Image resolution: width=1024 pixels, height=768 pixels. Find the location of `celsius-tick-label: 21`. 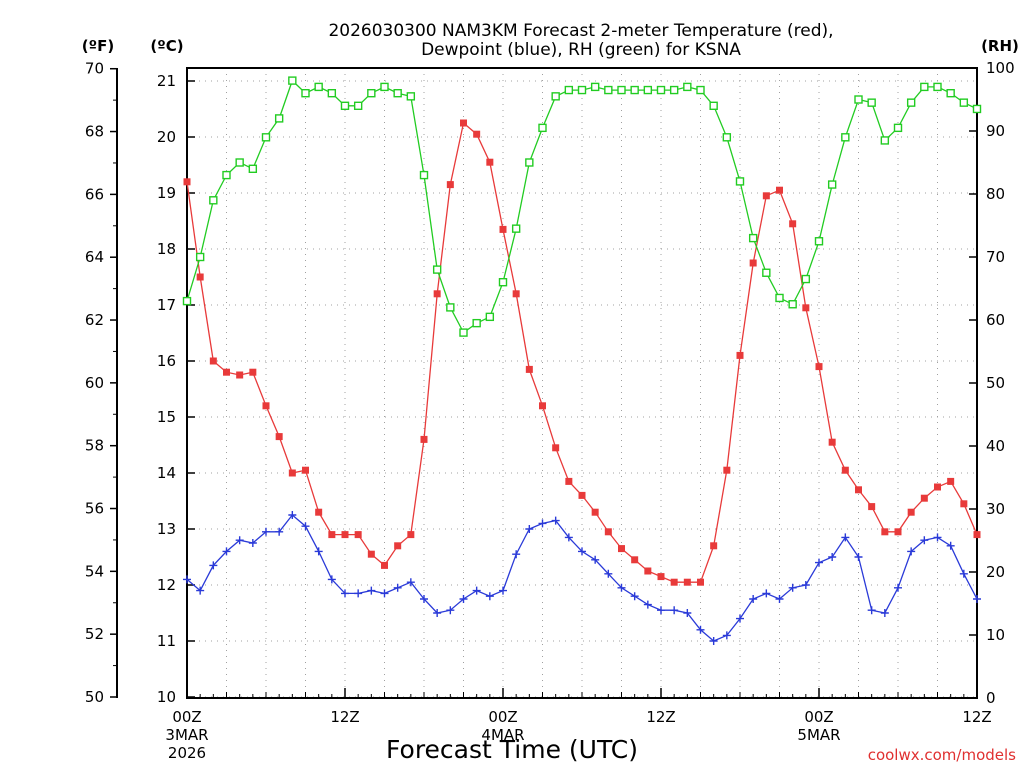

celsius-tick-label: 21 is located at coordinates (166, 81).